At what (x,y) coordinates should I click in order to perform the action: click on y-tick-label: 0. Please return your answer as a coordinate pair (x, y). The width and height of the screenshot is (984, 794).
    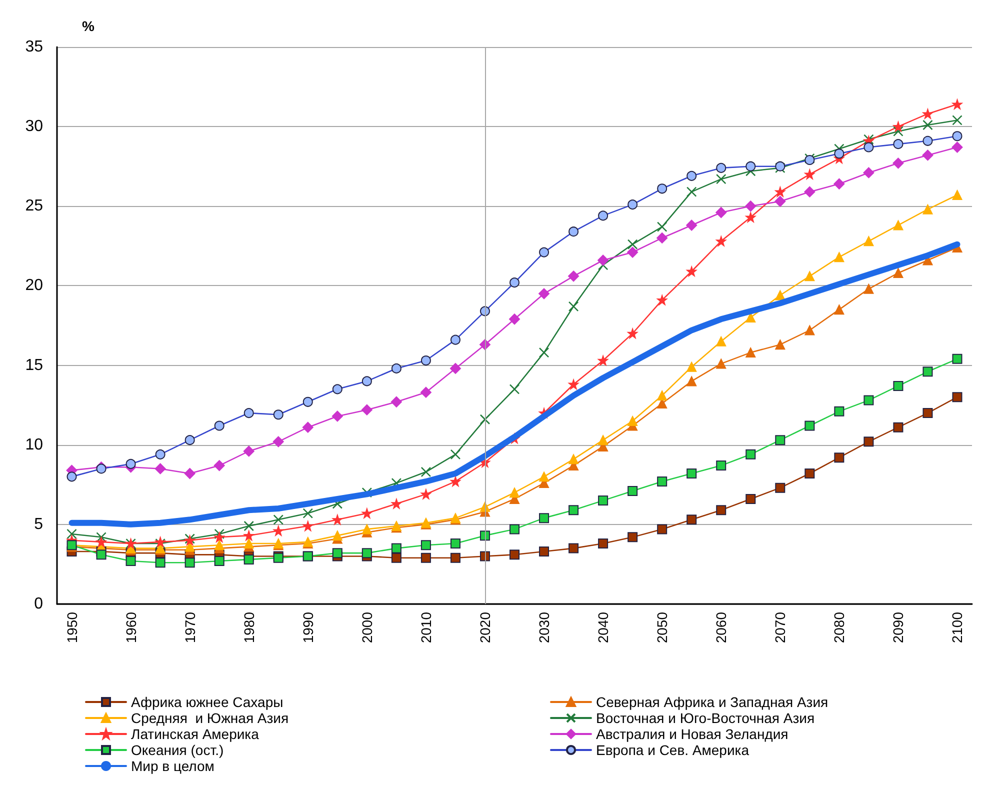
    Looking at the image, I should click on (39, 604).